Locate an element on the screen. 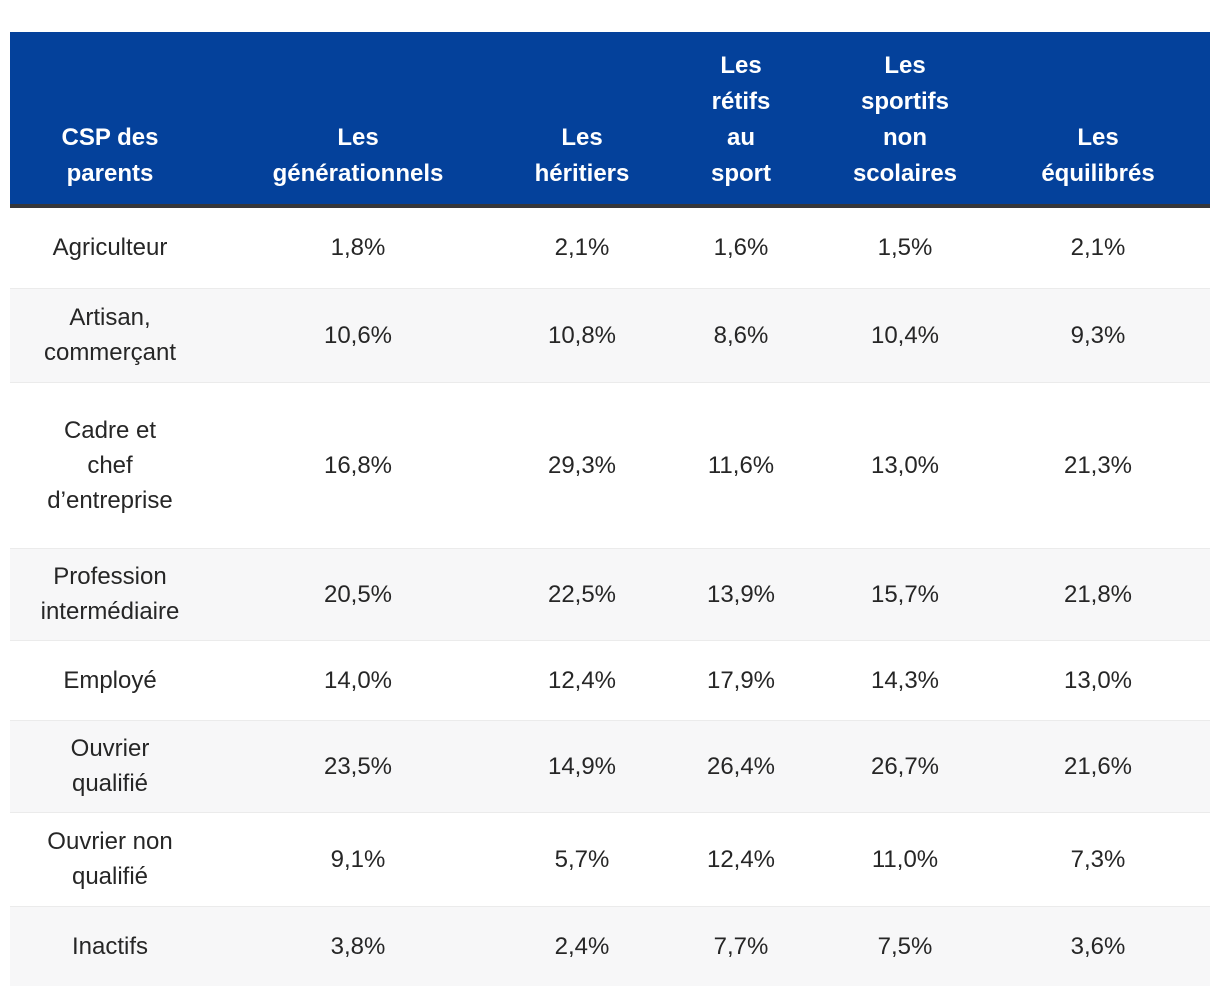  value-cell: 21,3% is located at coordinates (1098, 465).